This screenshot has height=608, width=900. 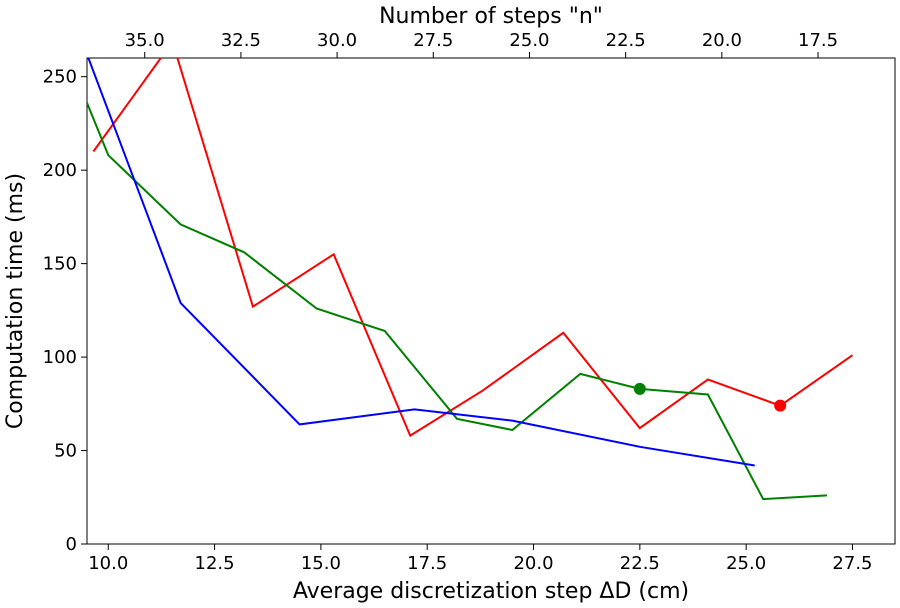 What do you see at coordinates (60, 77) in the screenshot?
I see `y-tick-label: 250` at bounding box center [60, 77].